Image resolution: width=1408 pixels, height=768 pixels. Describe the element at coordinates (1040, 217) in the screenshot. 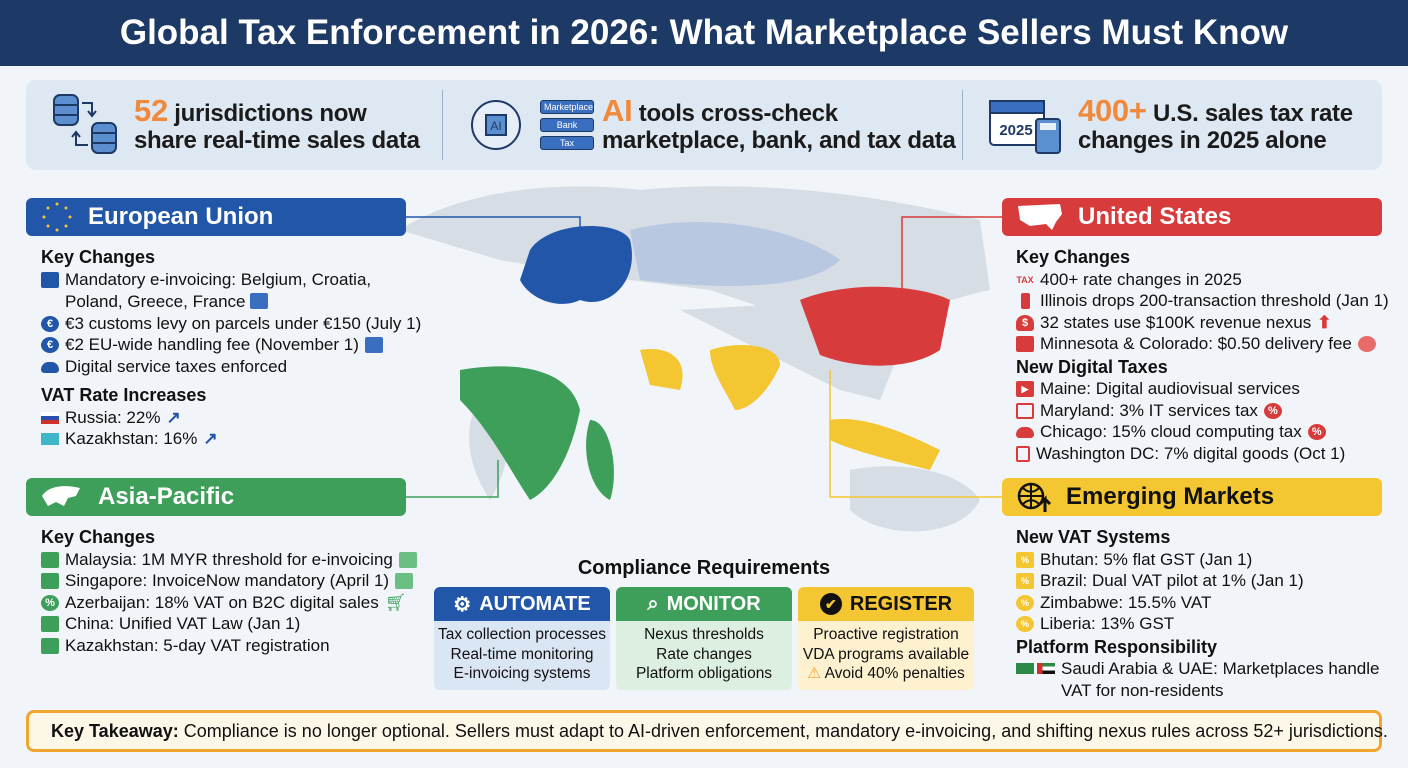

I see `usa-map-icon` at that location.